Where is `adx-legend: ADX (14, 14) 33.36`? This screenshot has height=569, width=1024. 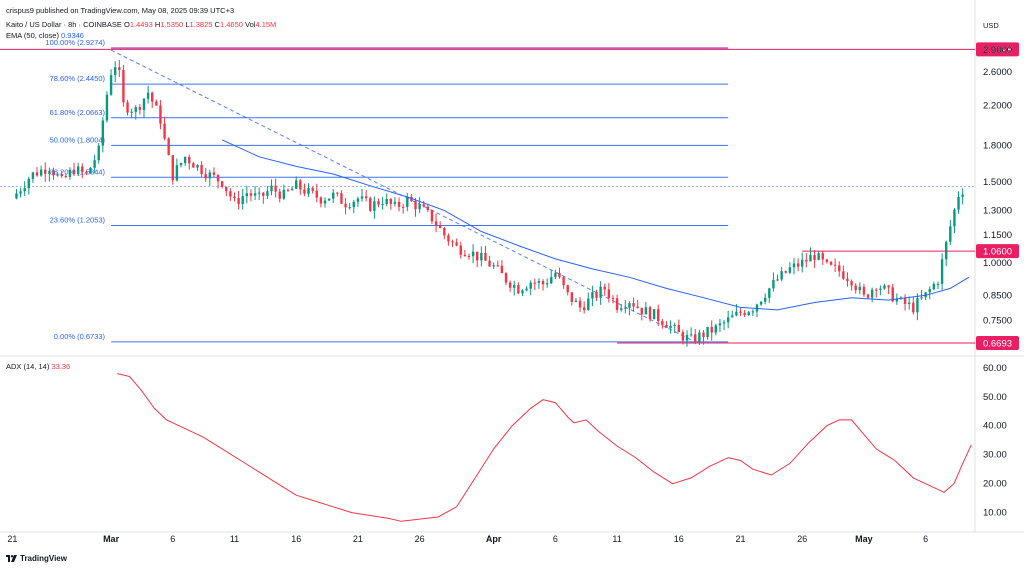 adx-legend: ADX (14, 14) 33.36 is located at coordinates (38, 366).